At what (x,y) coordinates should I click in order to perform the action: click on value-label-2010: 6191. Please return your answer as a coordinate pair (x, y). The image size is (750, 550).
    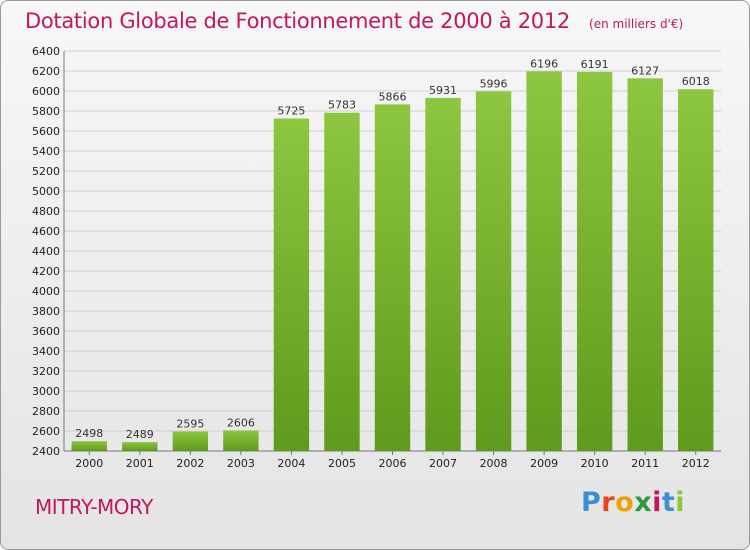
    Looking at the image, I should click on (595, 64).